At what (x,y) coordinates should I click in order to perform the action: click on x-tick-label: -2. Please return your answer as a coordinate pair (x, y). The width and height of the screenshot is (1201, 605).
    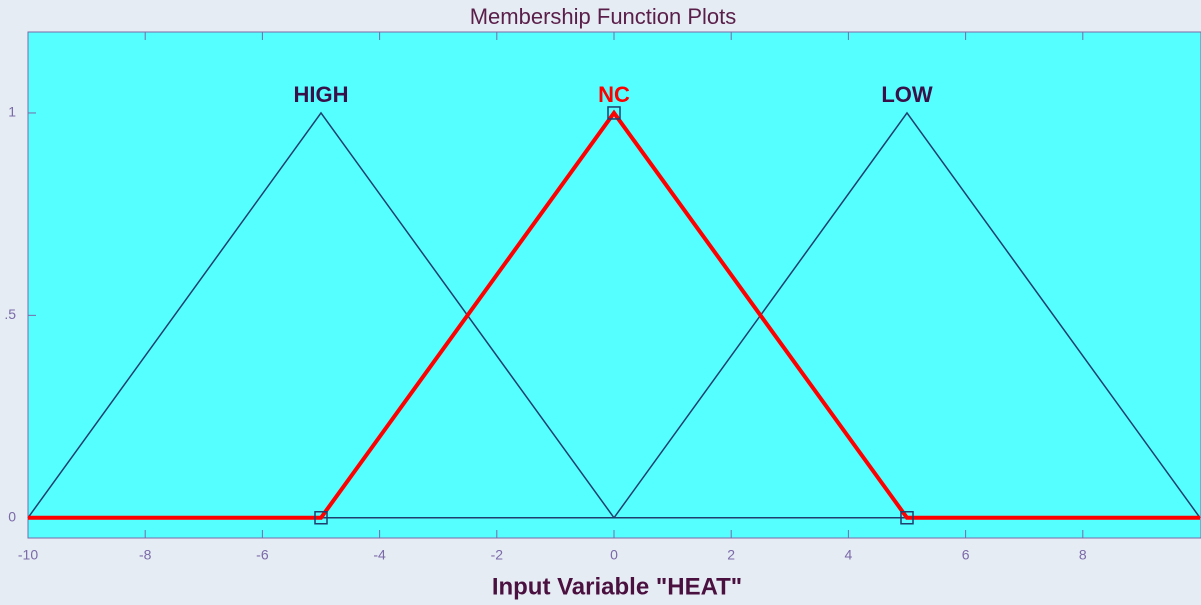
    Looking at the image, I should click on (497, 555).